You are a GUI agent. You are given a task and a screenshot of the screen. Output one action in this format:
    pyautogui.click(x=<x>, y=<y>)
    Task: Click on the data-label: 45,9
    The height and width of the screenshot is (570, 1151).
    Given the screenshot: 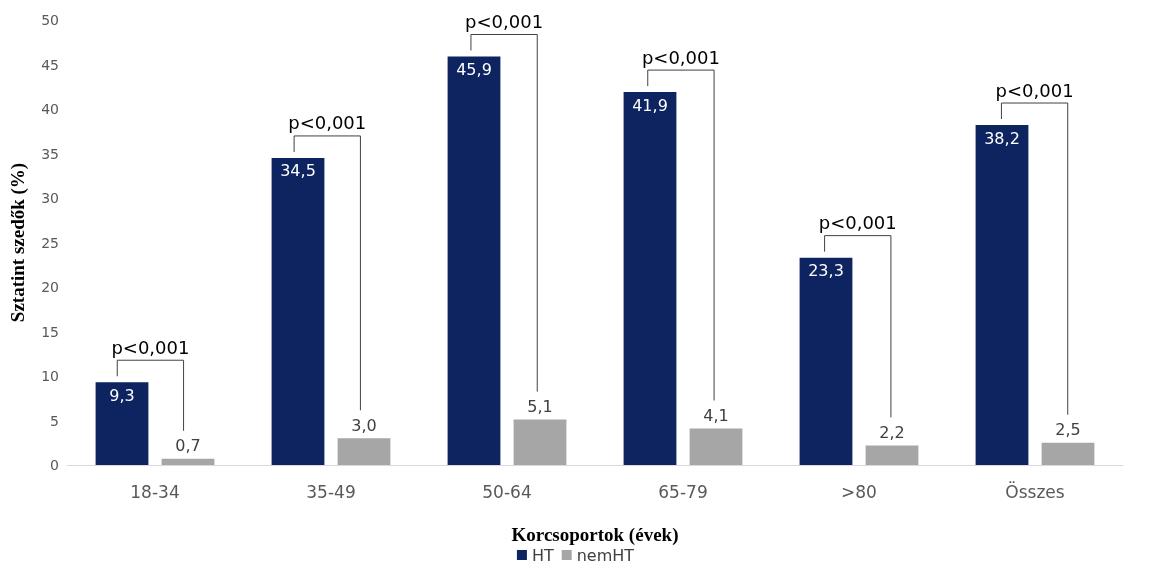 What is the action you would take?
    pyautogui.click(x=474, y=69)
    